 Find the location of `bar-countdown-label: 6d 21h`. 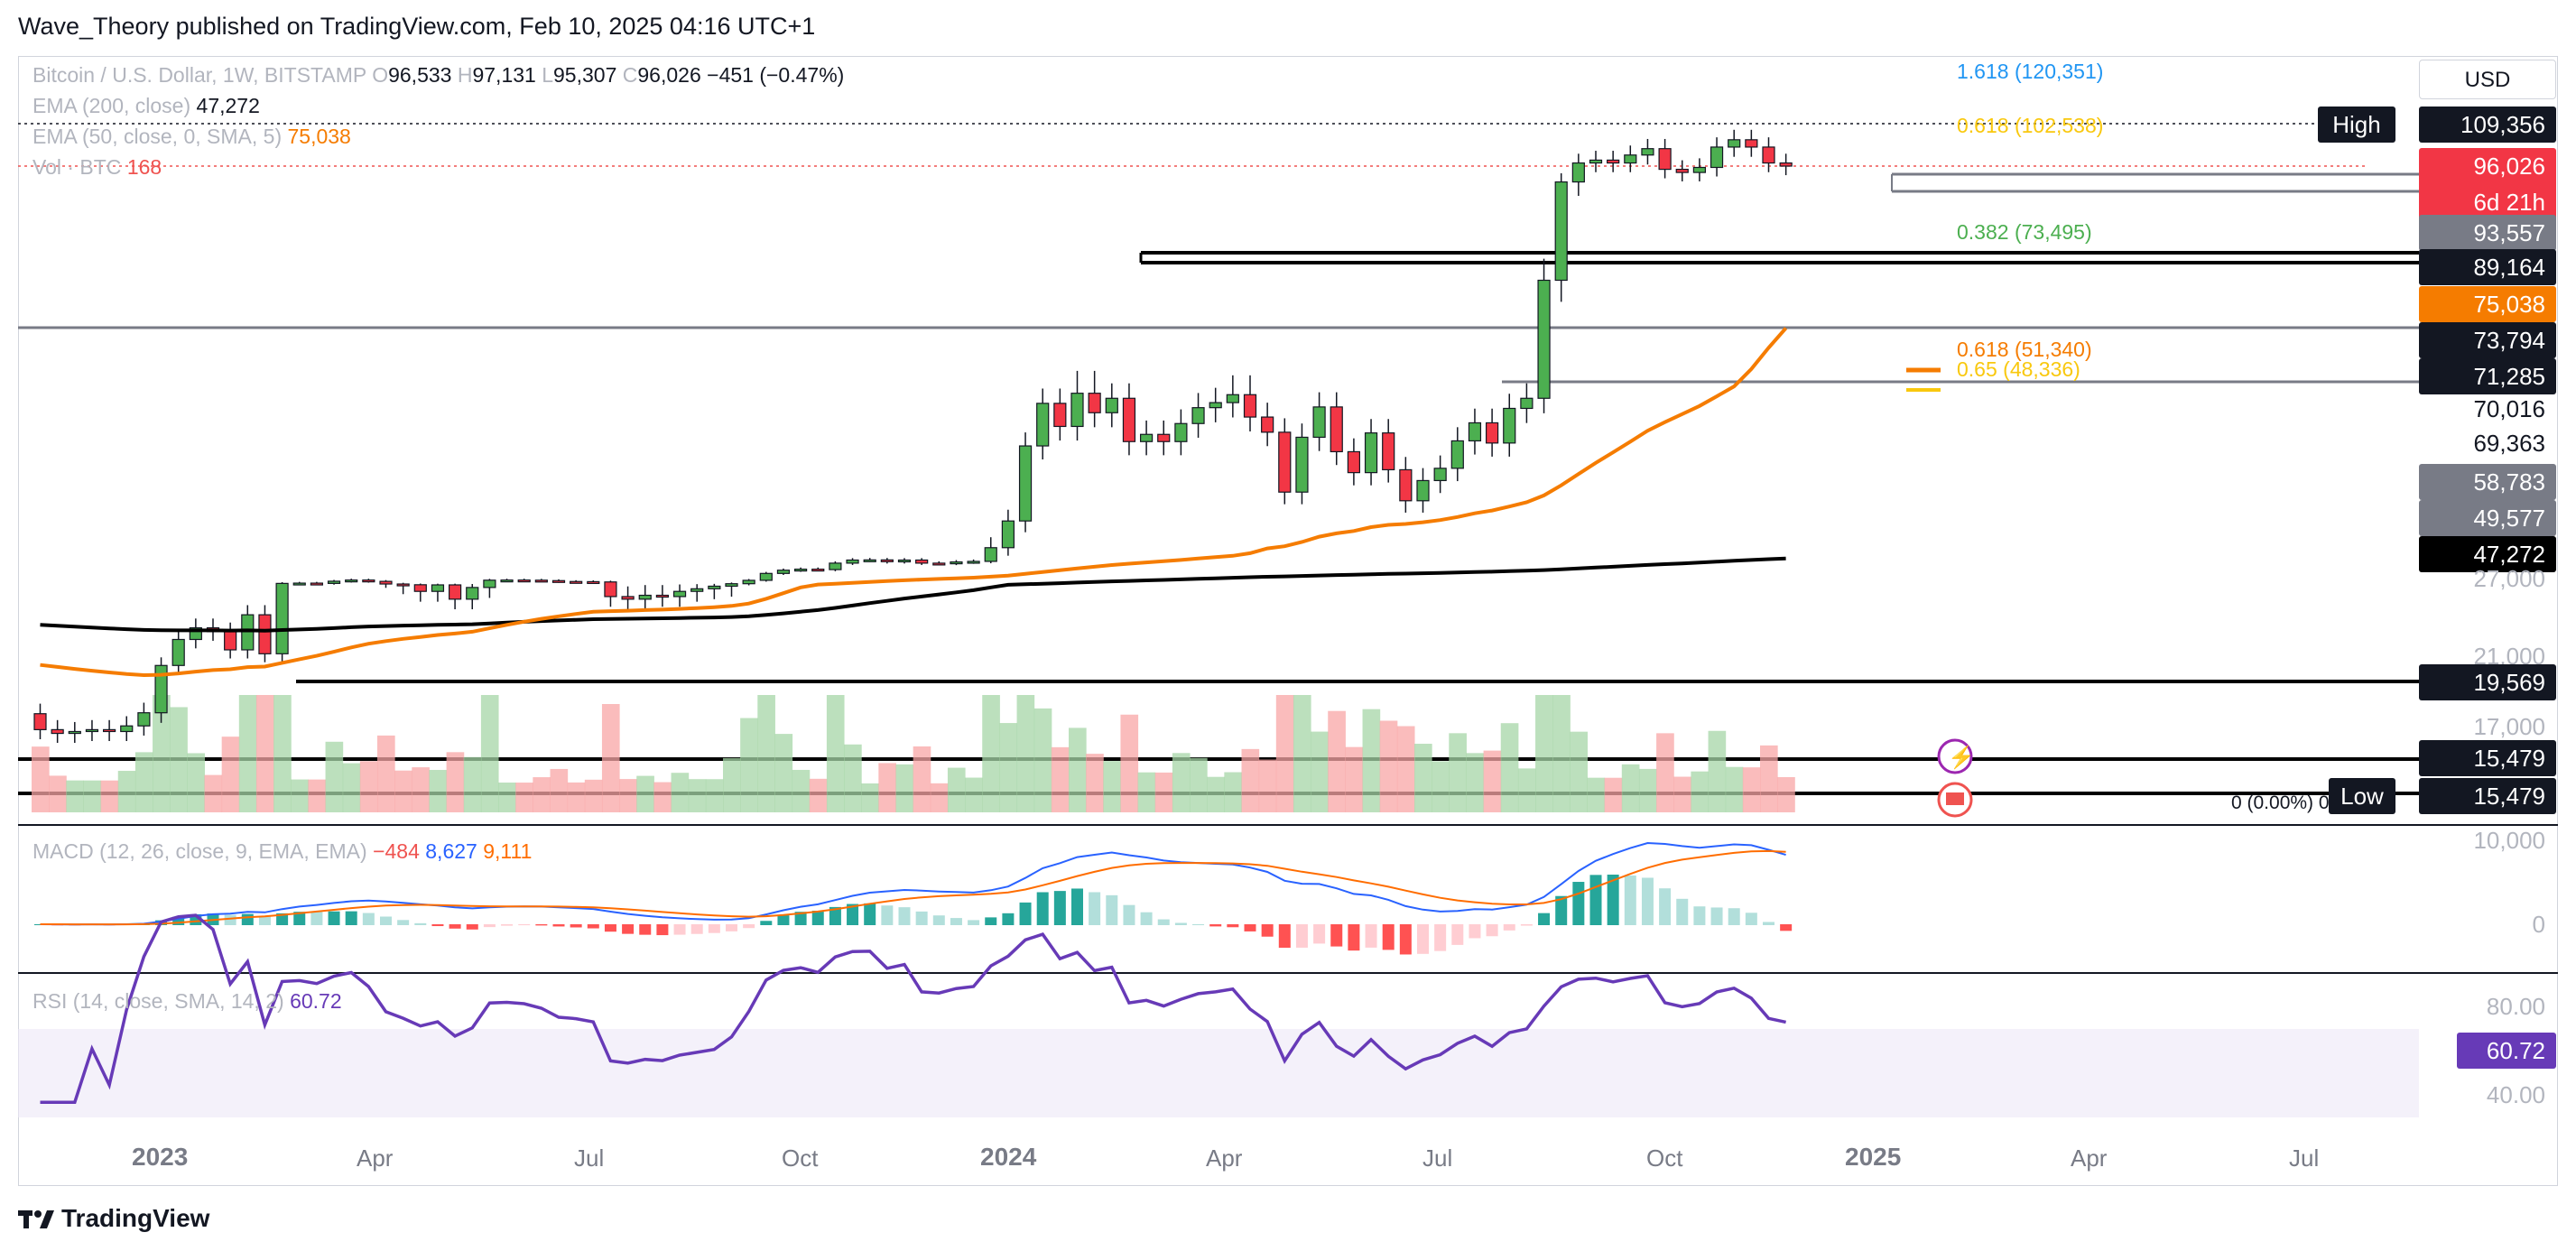

bar-countdown-label: 6d 21h is located at coordinates (2487, 202).